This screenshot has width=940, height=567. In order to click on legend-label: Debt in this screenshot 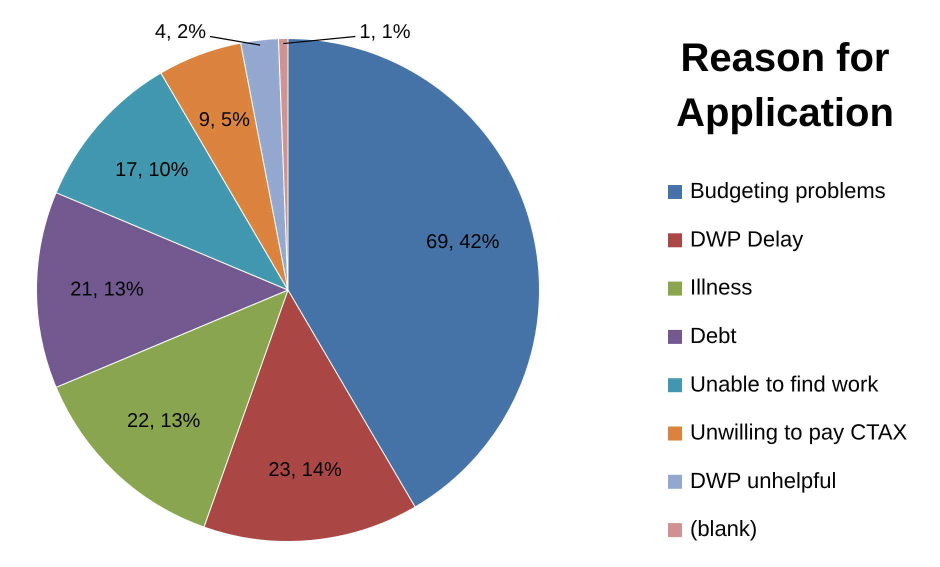, I will do `click(713, 335)`.